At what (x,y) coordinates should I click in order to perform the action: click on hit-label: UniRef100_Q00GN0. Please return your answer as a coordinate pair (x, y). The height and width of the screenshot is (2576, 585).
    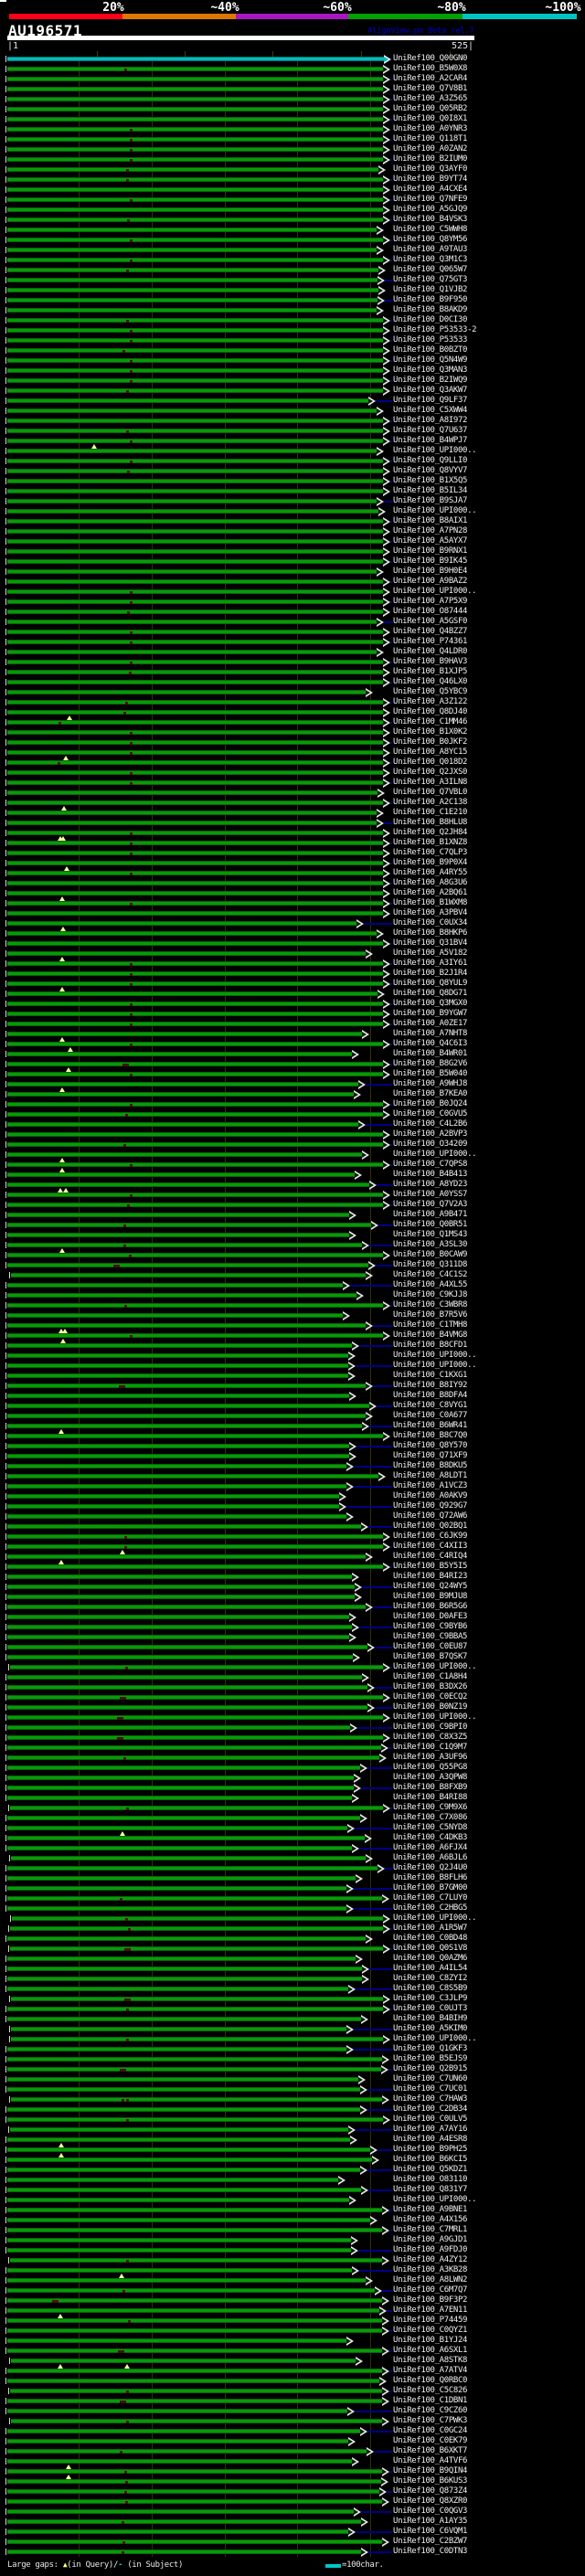
    Looking at the image, I should click on (431, 58).